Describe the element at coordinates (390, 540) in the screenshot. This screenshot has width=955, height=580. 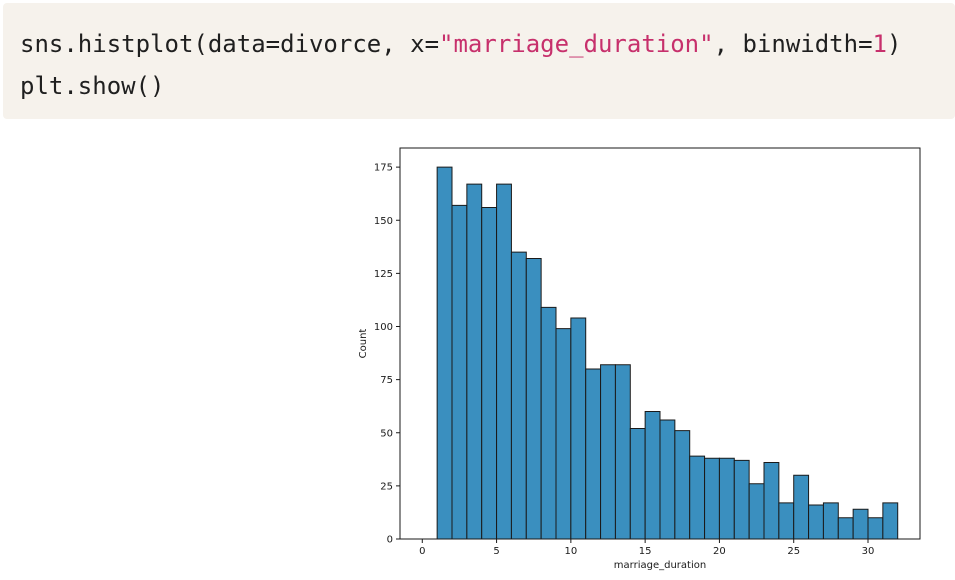
I see `y-tick-label: 0` at that location.